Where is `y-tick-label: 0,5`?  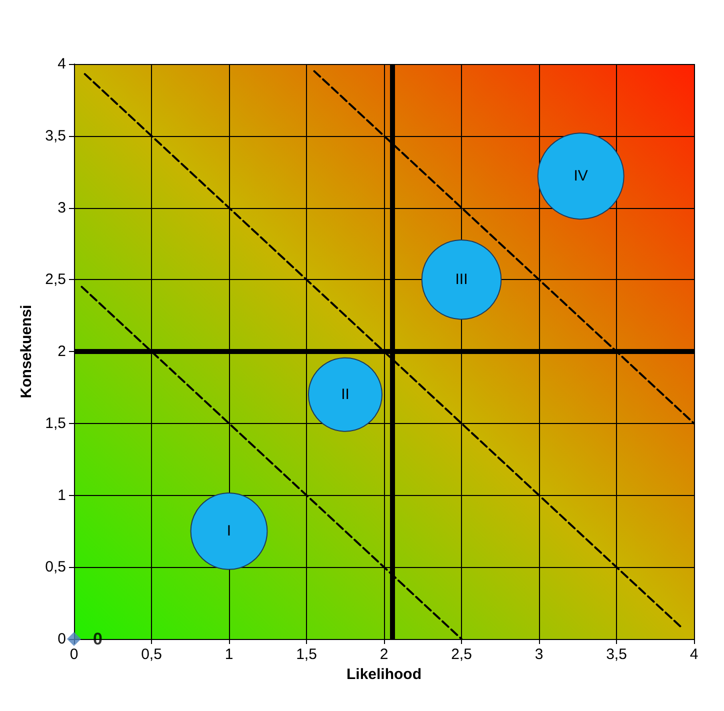
y-tick-label: 0,5 is located at coordinates (55, 567).